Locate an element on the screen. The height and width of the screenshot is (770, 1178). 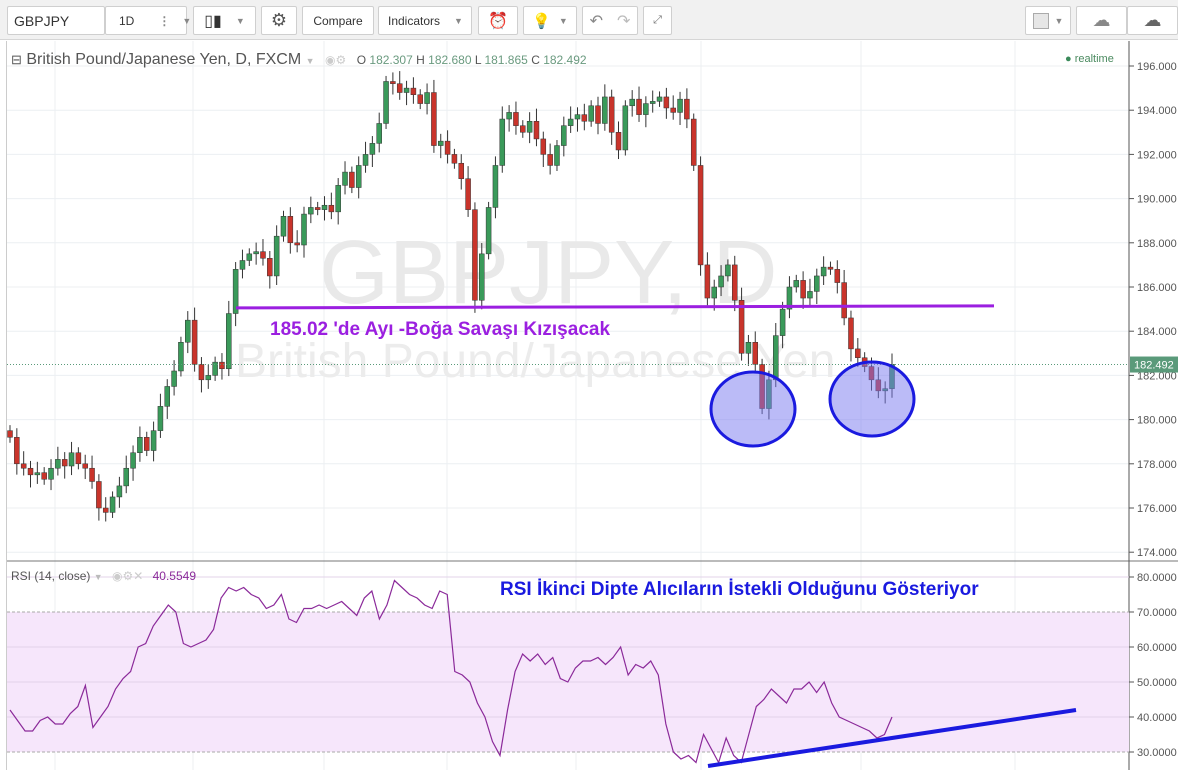
indicators-button: Indicators ▼ is located at coordinates (425, 20).